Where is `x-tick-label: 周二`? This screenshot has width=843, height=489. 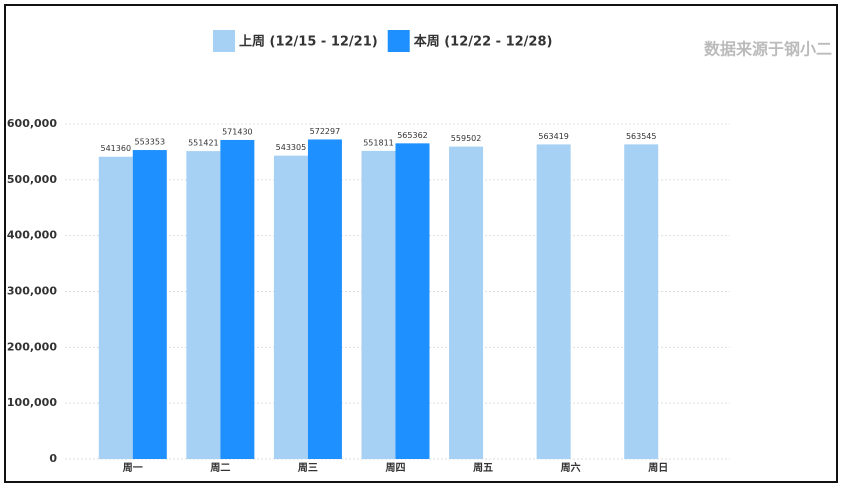 x-tick-label: 周二 is located at coordinates (220, 468).